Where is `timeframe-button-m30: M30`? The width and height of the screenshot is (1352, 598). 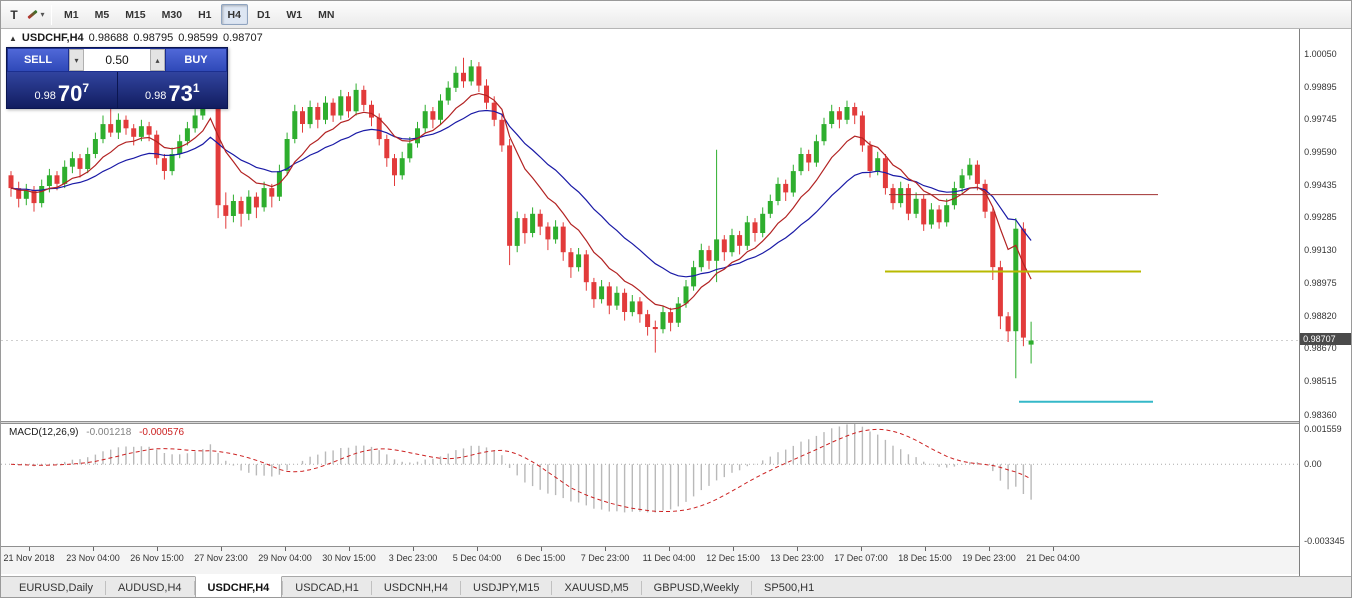 timeframe-button-m30: M30 is located at coordinates (172, 14).